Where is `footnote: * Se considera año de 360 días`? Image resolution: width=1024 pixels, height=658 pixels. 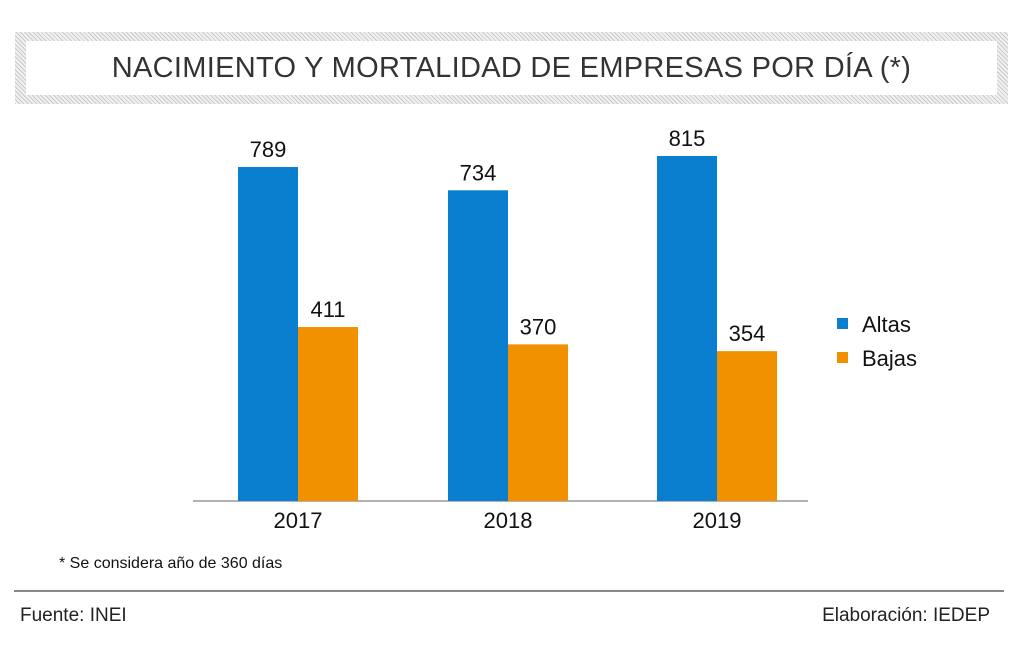
footnote: * Se considera año de 360 días is located at coordinates (171, 563).